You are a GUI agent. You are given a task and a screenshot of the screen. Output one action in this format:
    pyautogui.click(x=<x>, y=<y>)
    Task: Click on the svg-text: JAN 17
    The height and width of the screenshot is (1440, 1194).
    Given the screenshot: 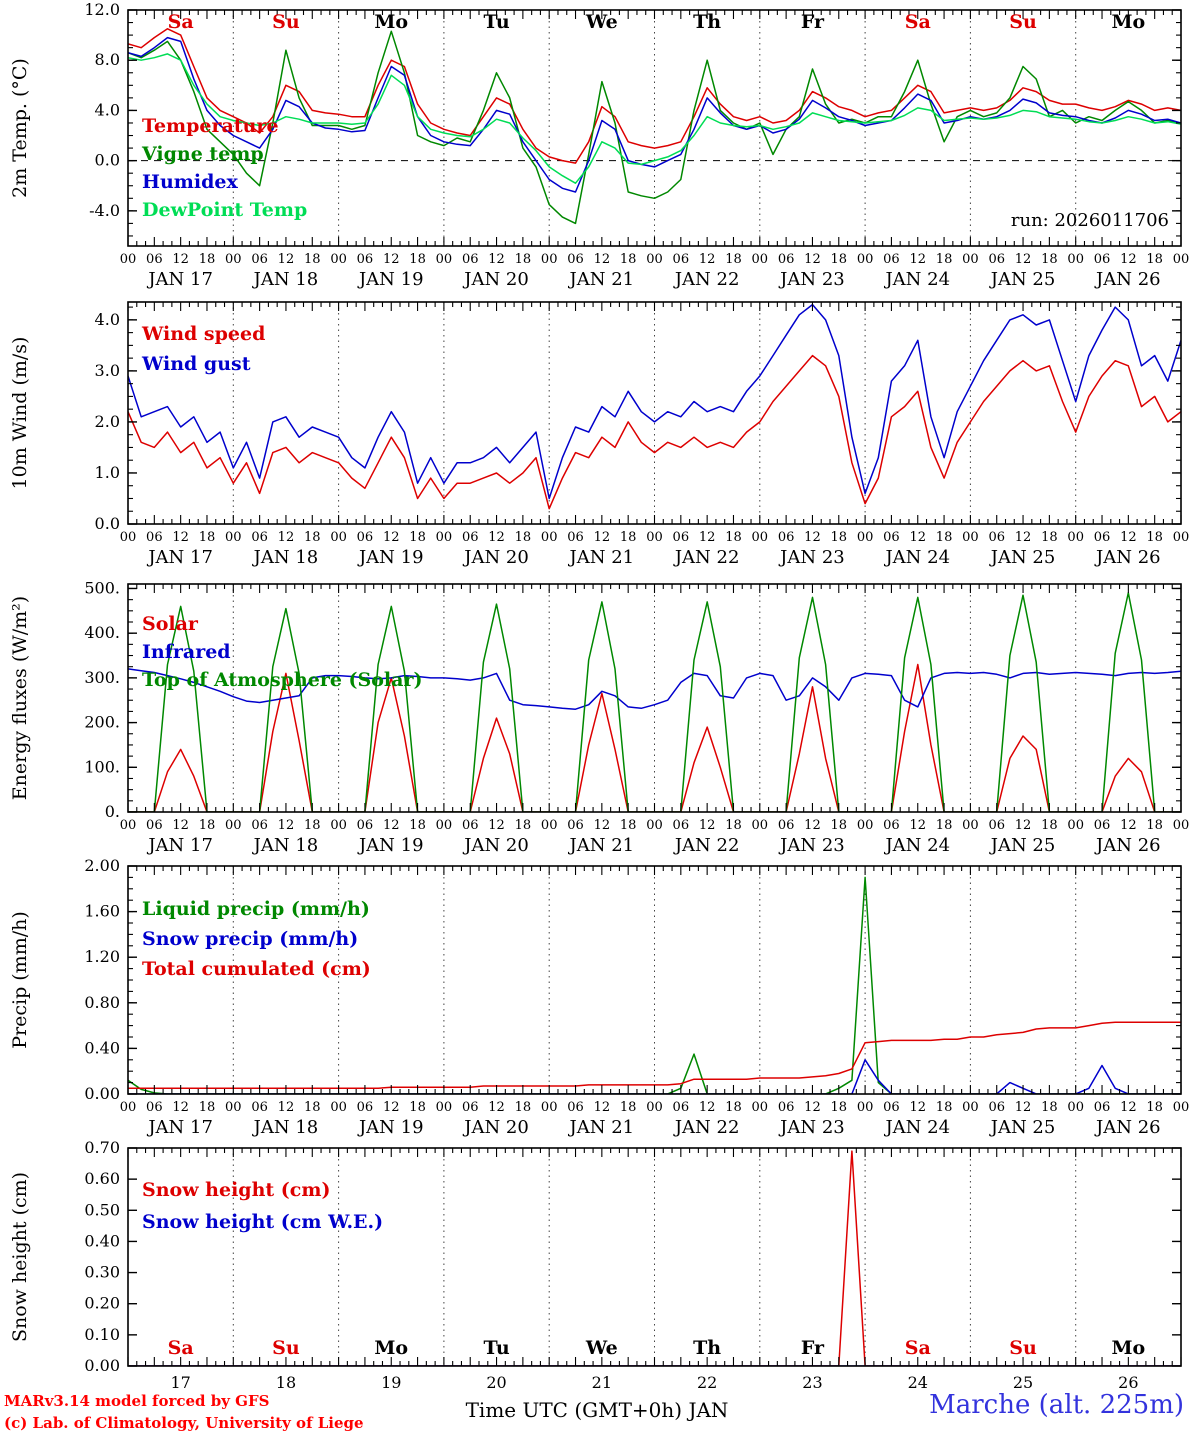 What is the action you would take?
    pyautogui.click(x=179, y=279)
    